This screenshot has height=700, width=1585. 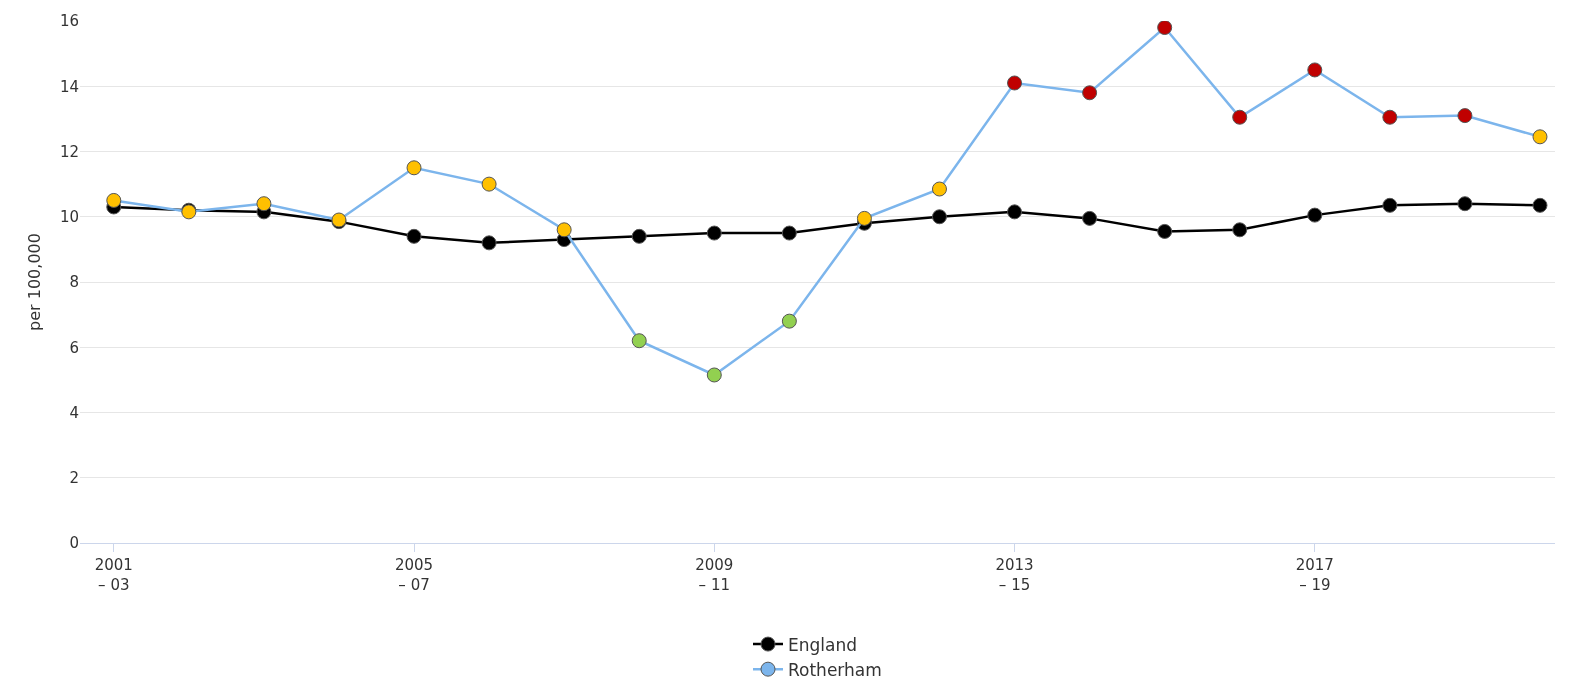 I want to click on x-tick-label: 2013 – 15, so click(x=1014, y=575).